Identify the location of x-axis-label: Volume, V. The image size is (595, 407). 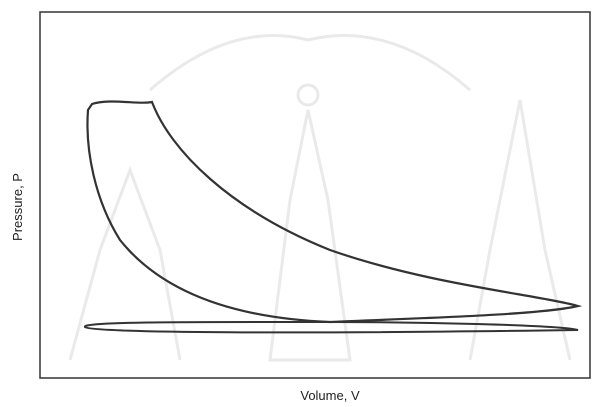
(330, 395).